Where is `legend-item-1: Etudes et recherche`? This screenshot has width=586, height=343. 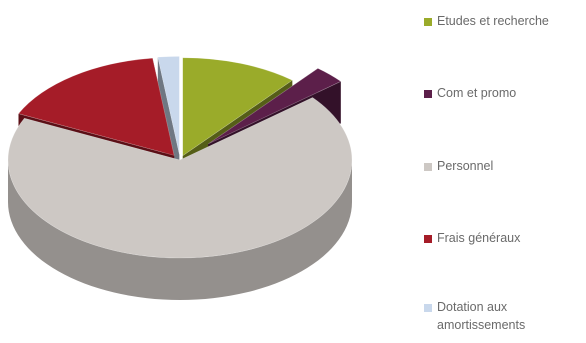
legend-item-1: Etudes et recherche is located at coordinates (486, 21).